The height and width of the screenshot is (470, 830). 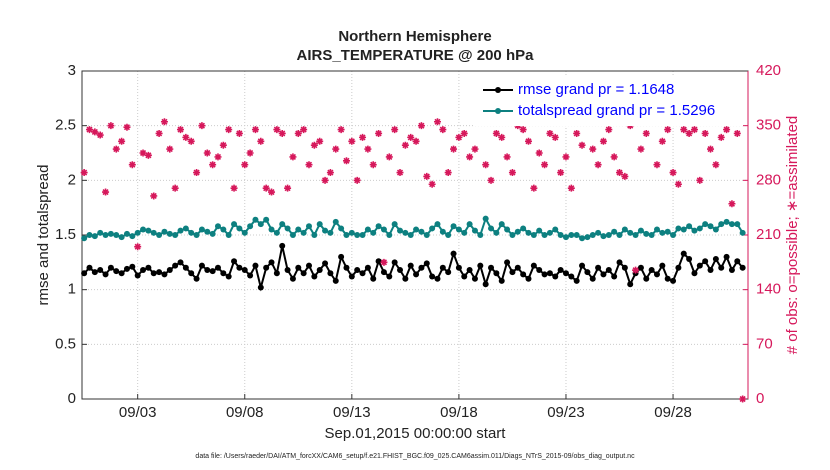 I want to click on series-line, so click(x=413, y=268).